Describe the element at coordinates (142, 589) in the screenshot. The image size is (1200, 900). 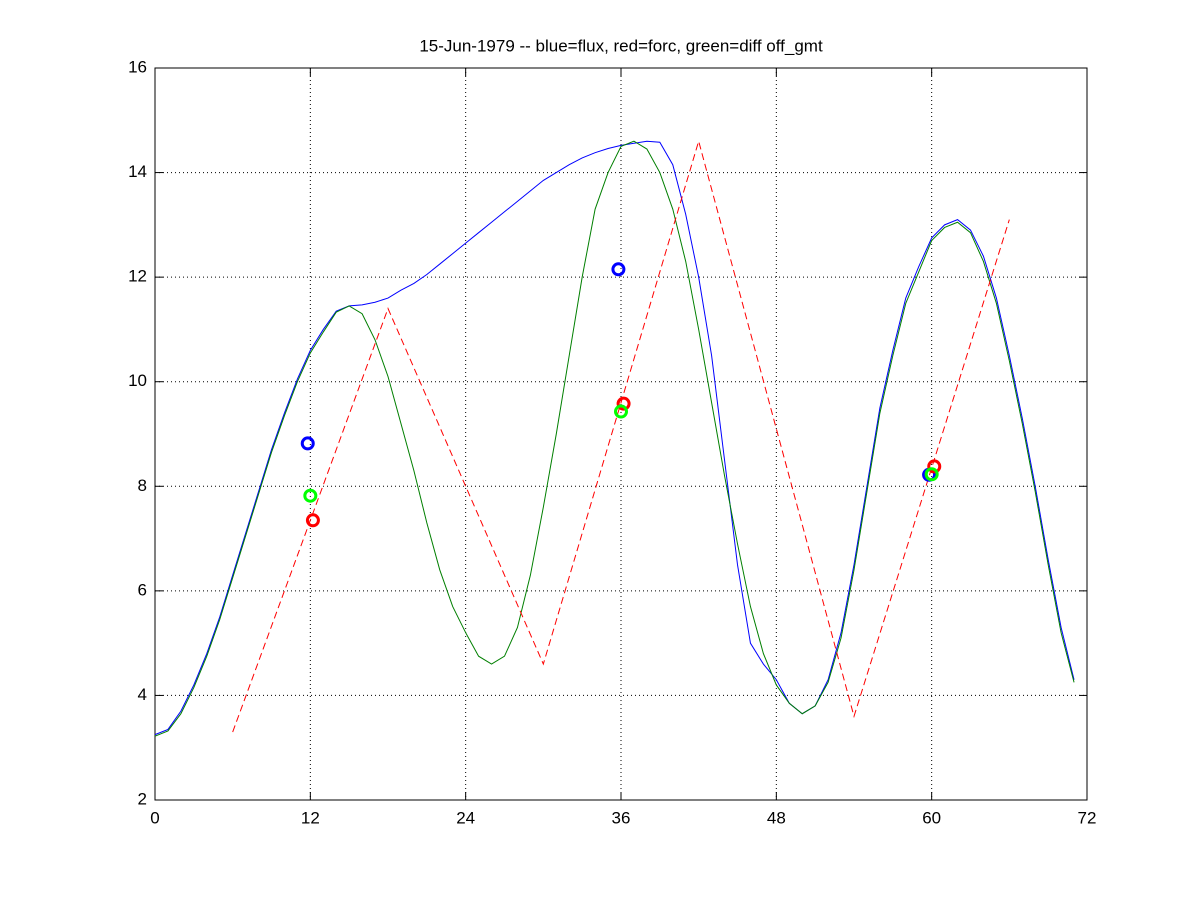
I see `y-tick-label: 6` at that location.